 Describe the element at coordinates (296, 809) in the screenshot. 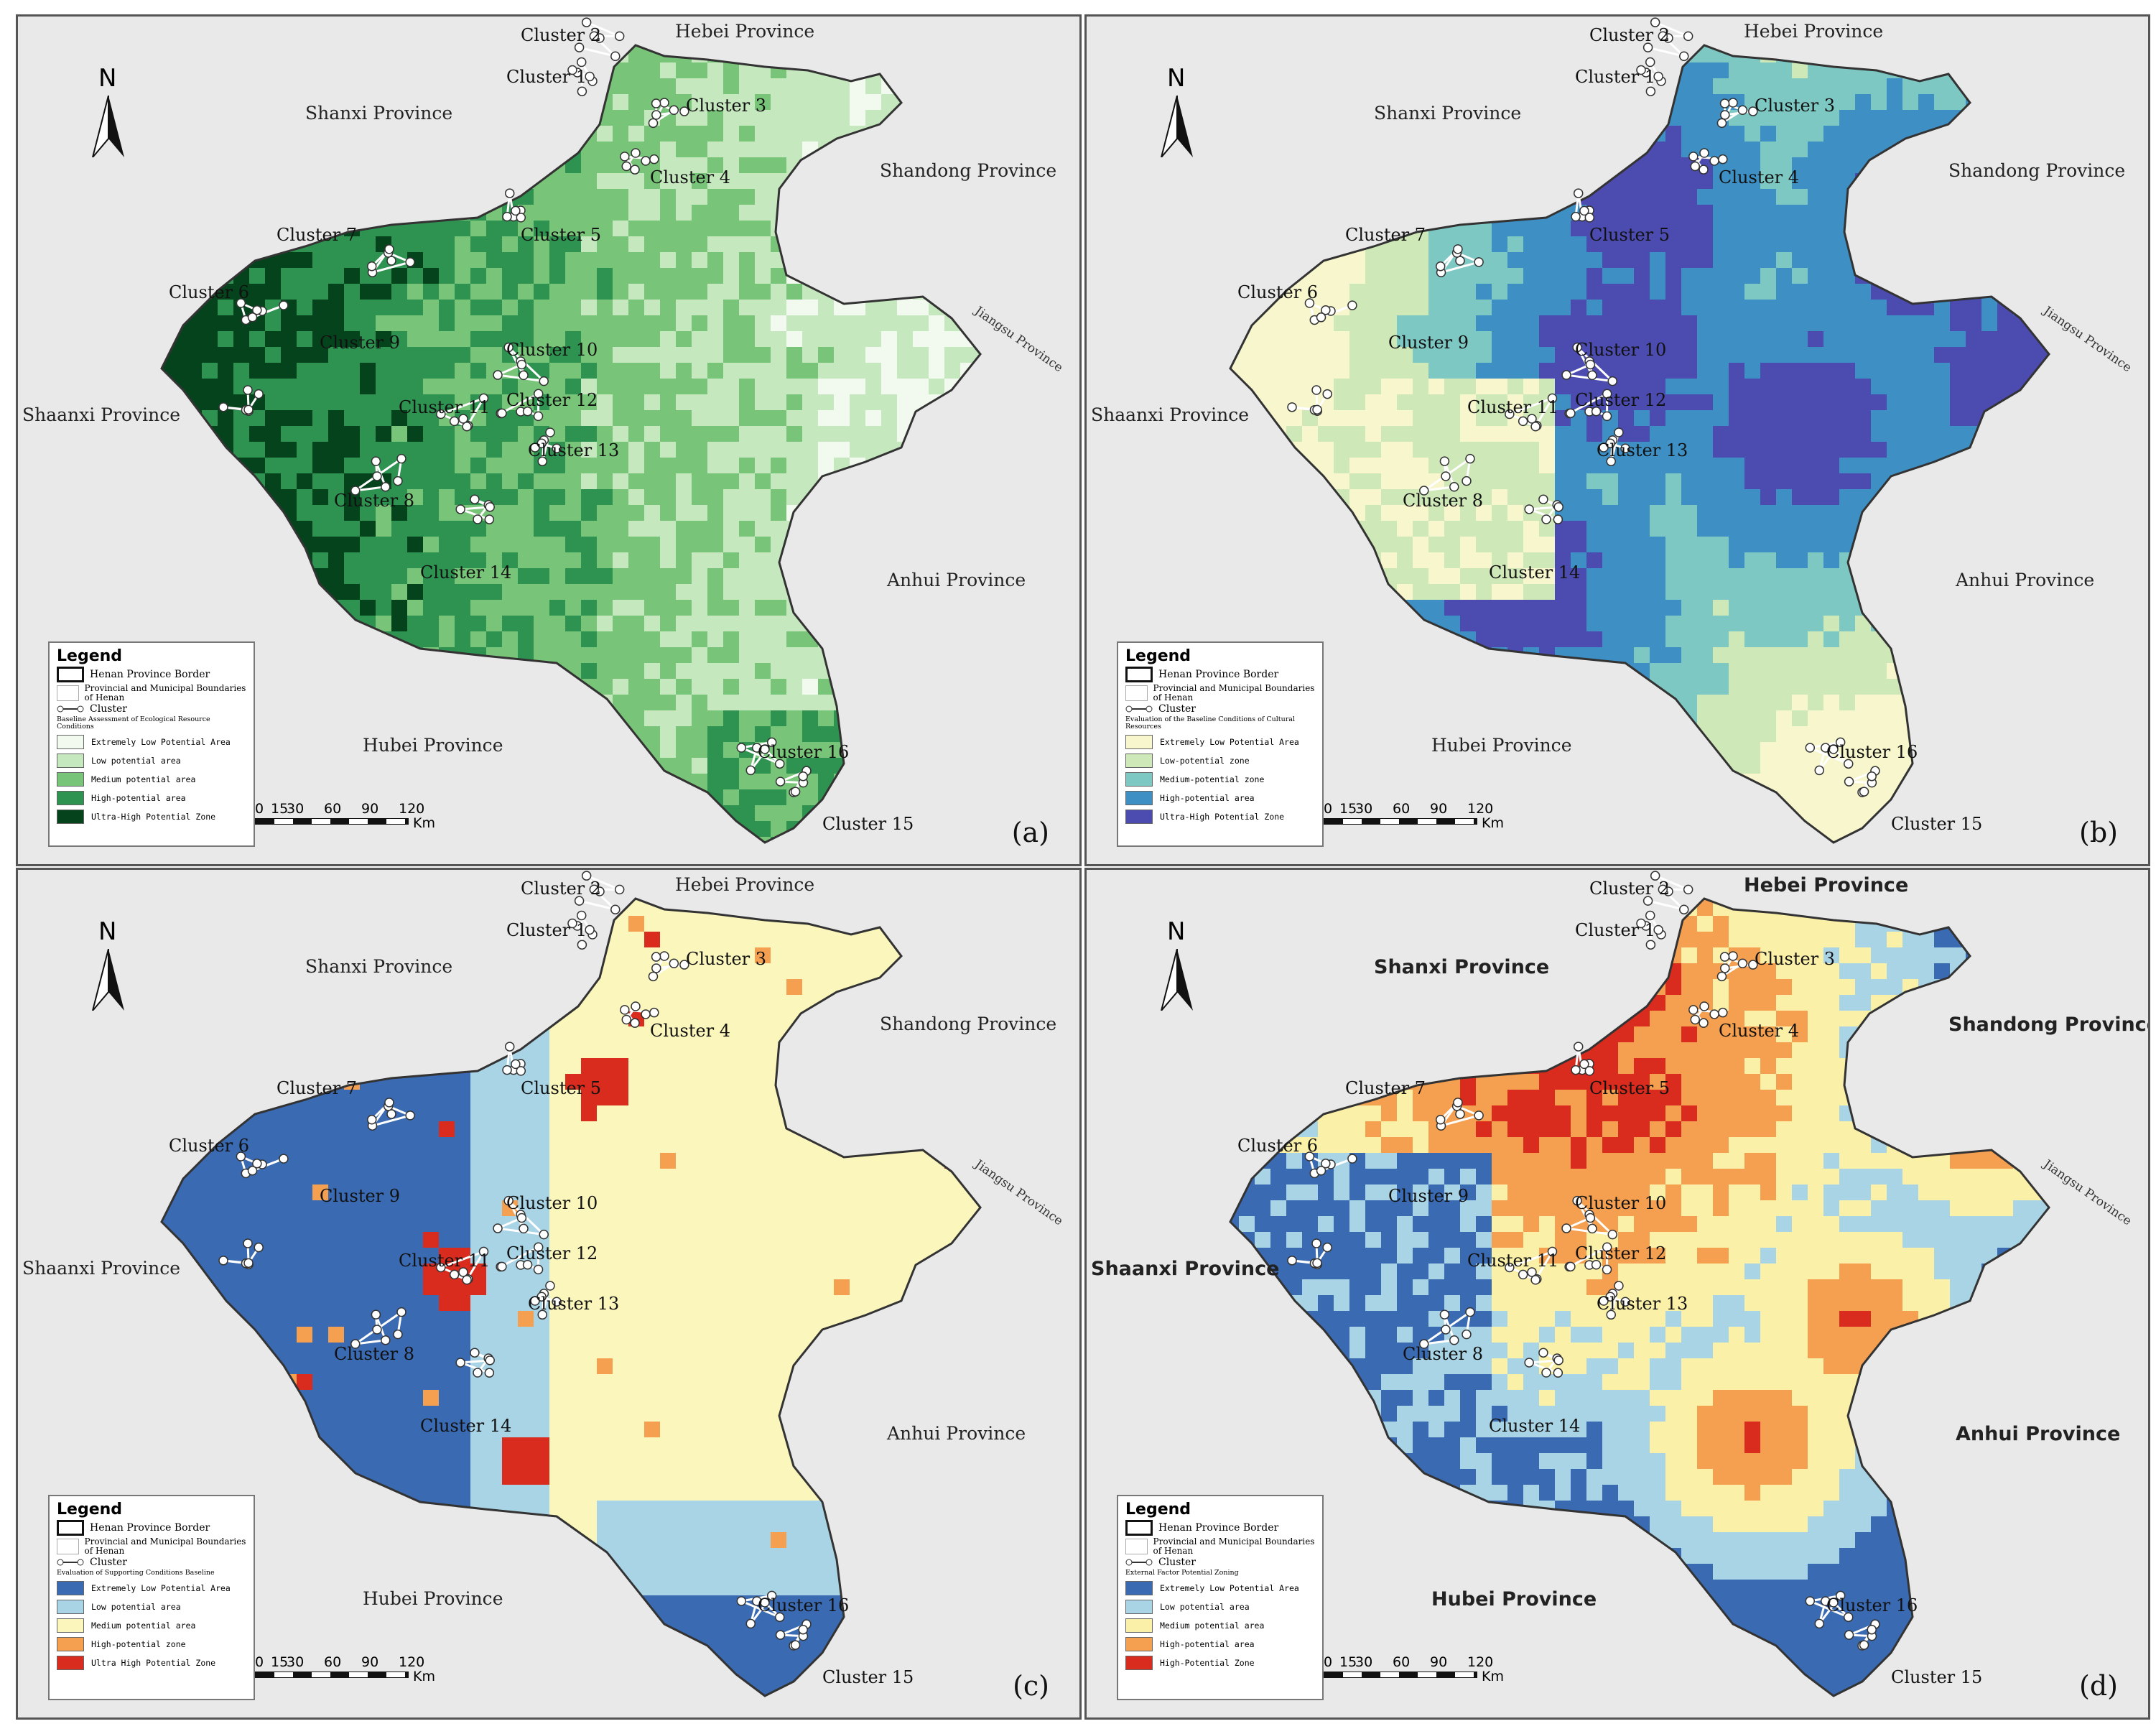

I see `scale-tick: 30` at that location.